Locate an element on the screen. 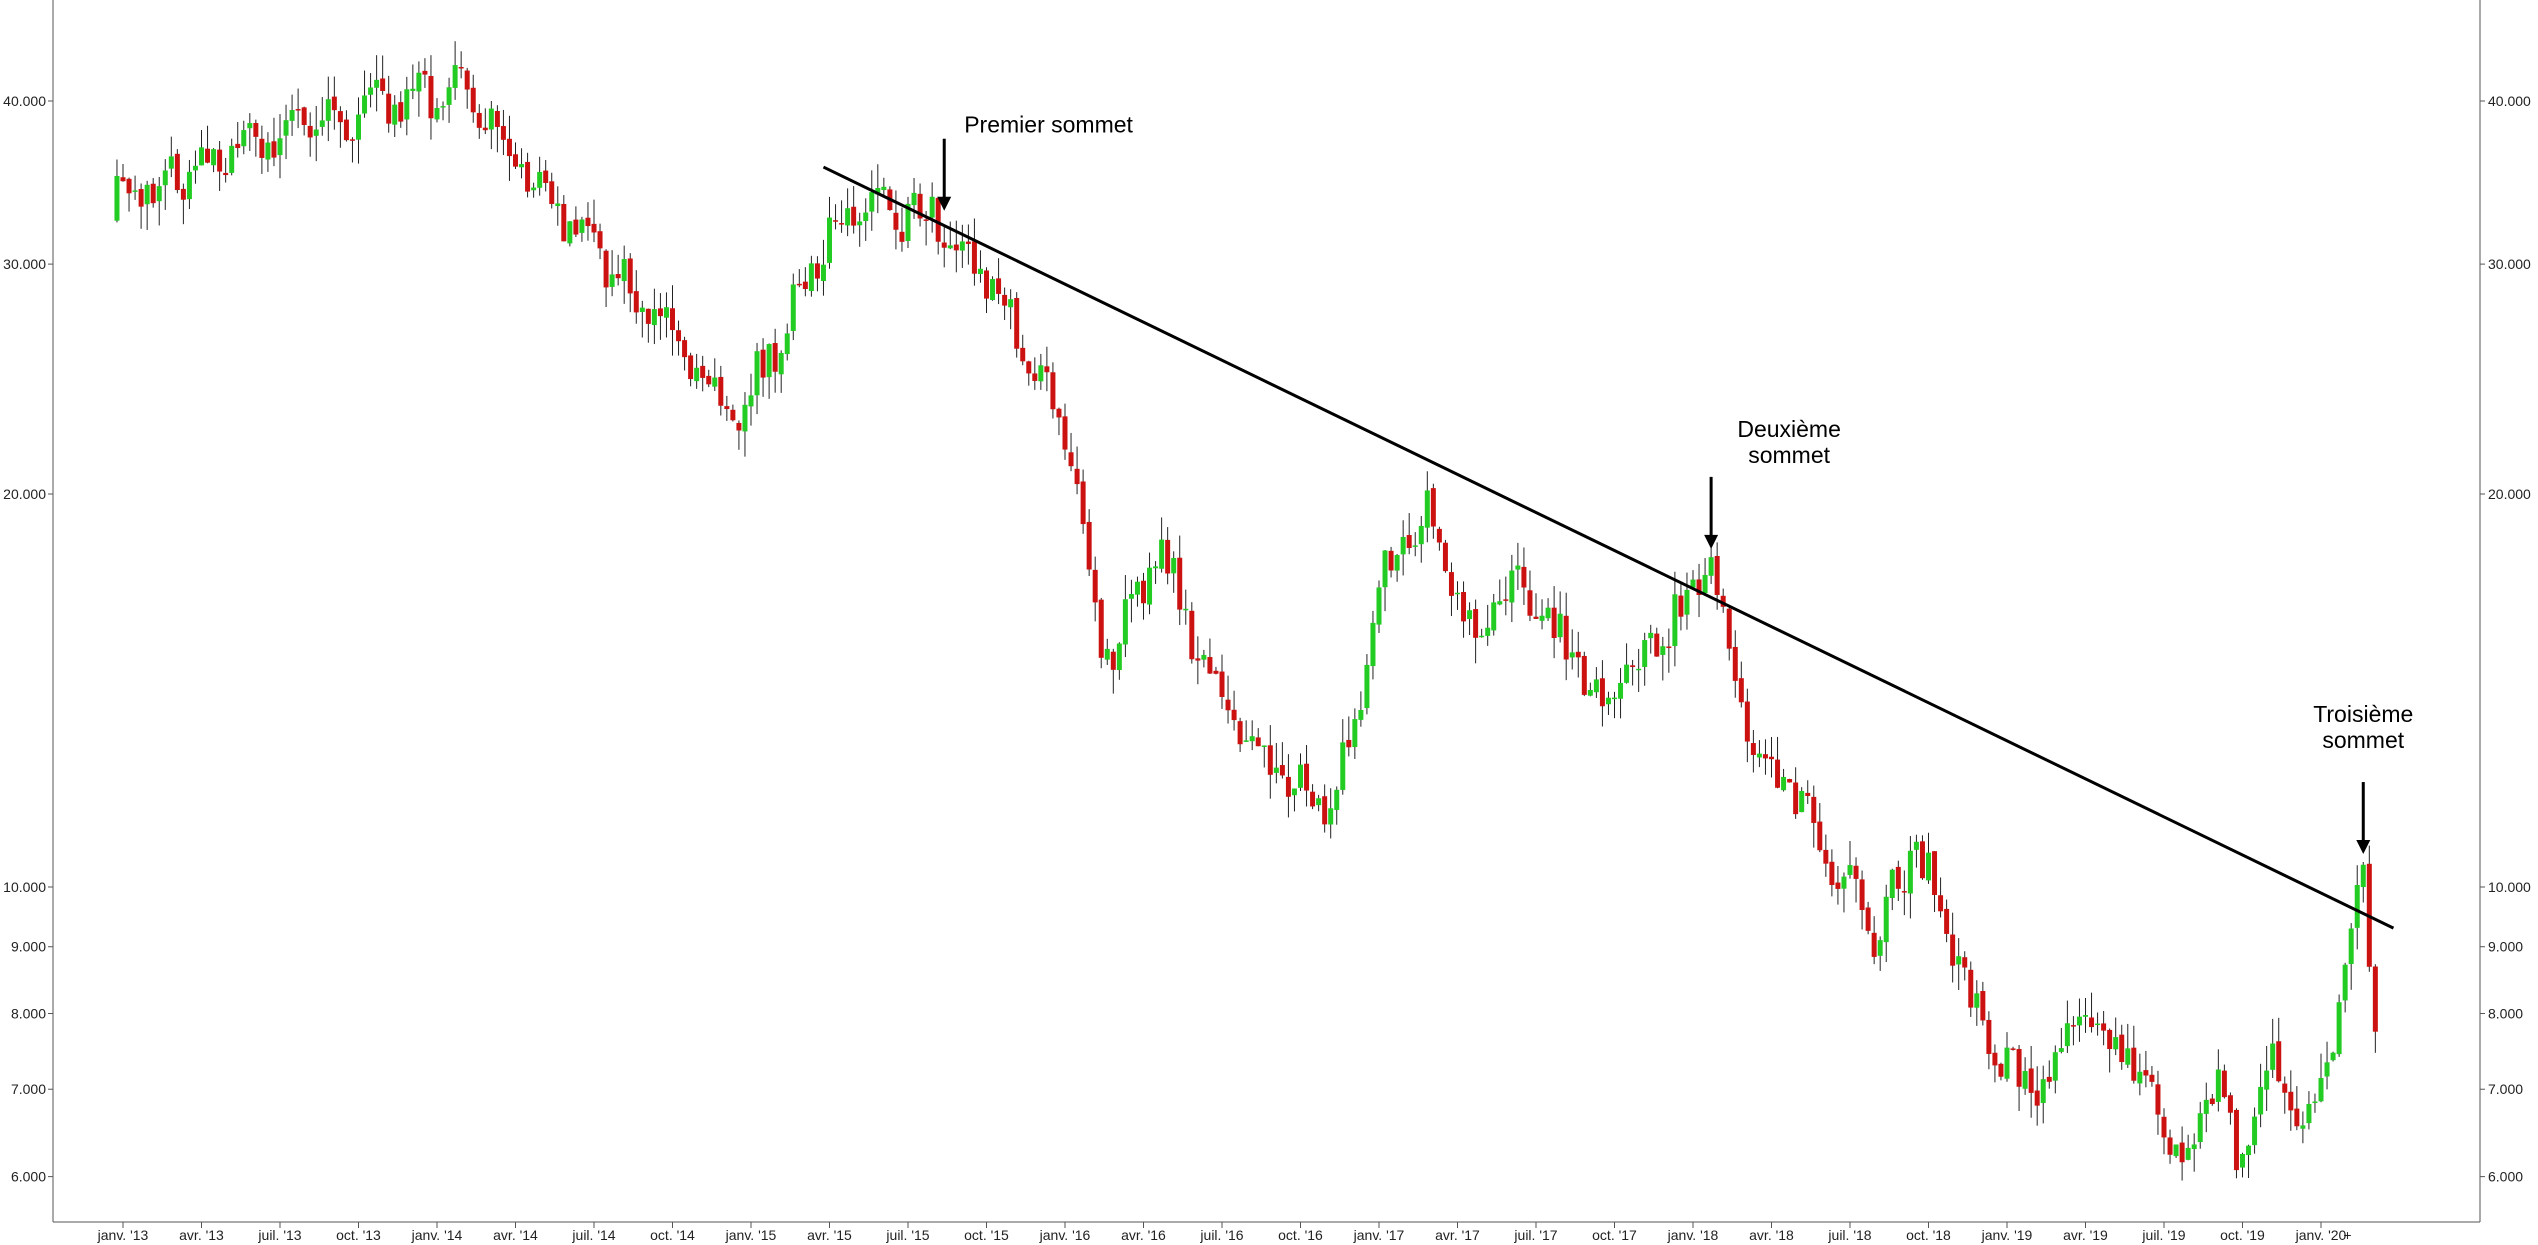 The height and width of the screenshot is (1245, 2538). annotation-label: Deuxième is located at coordinates (1789, 429).